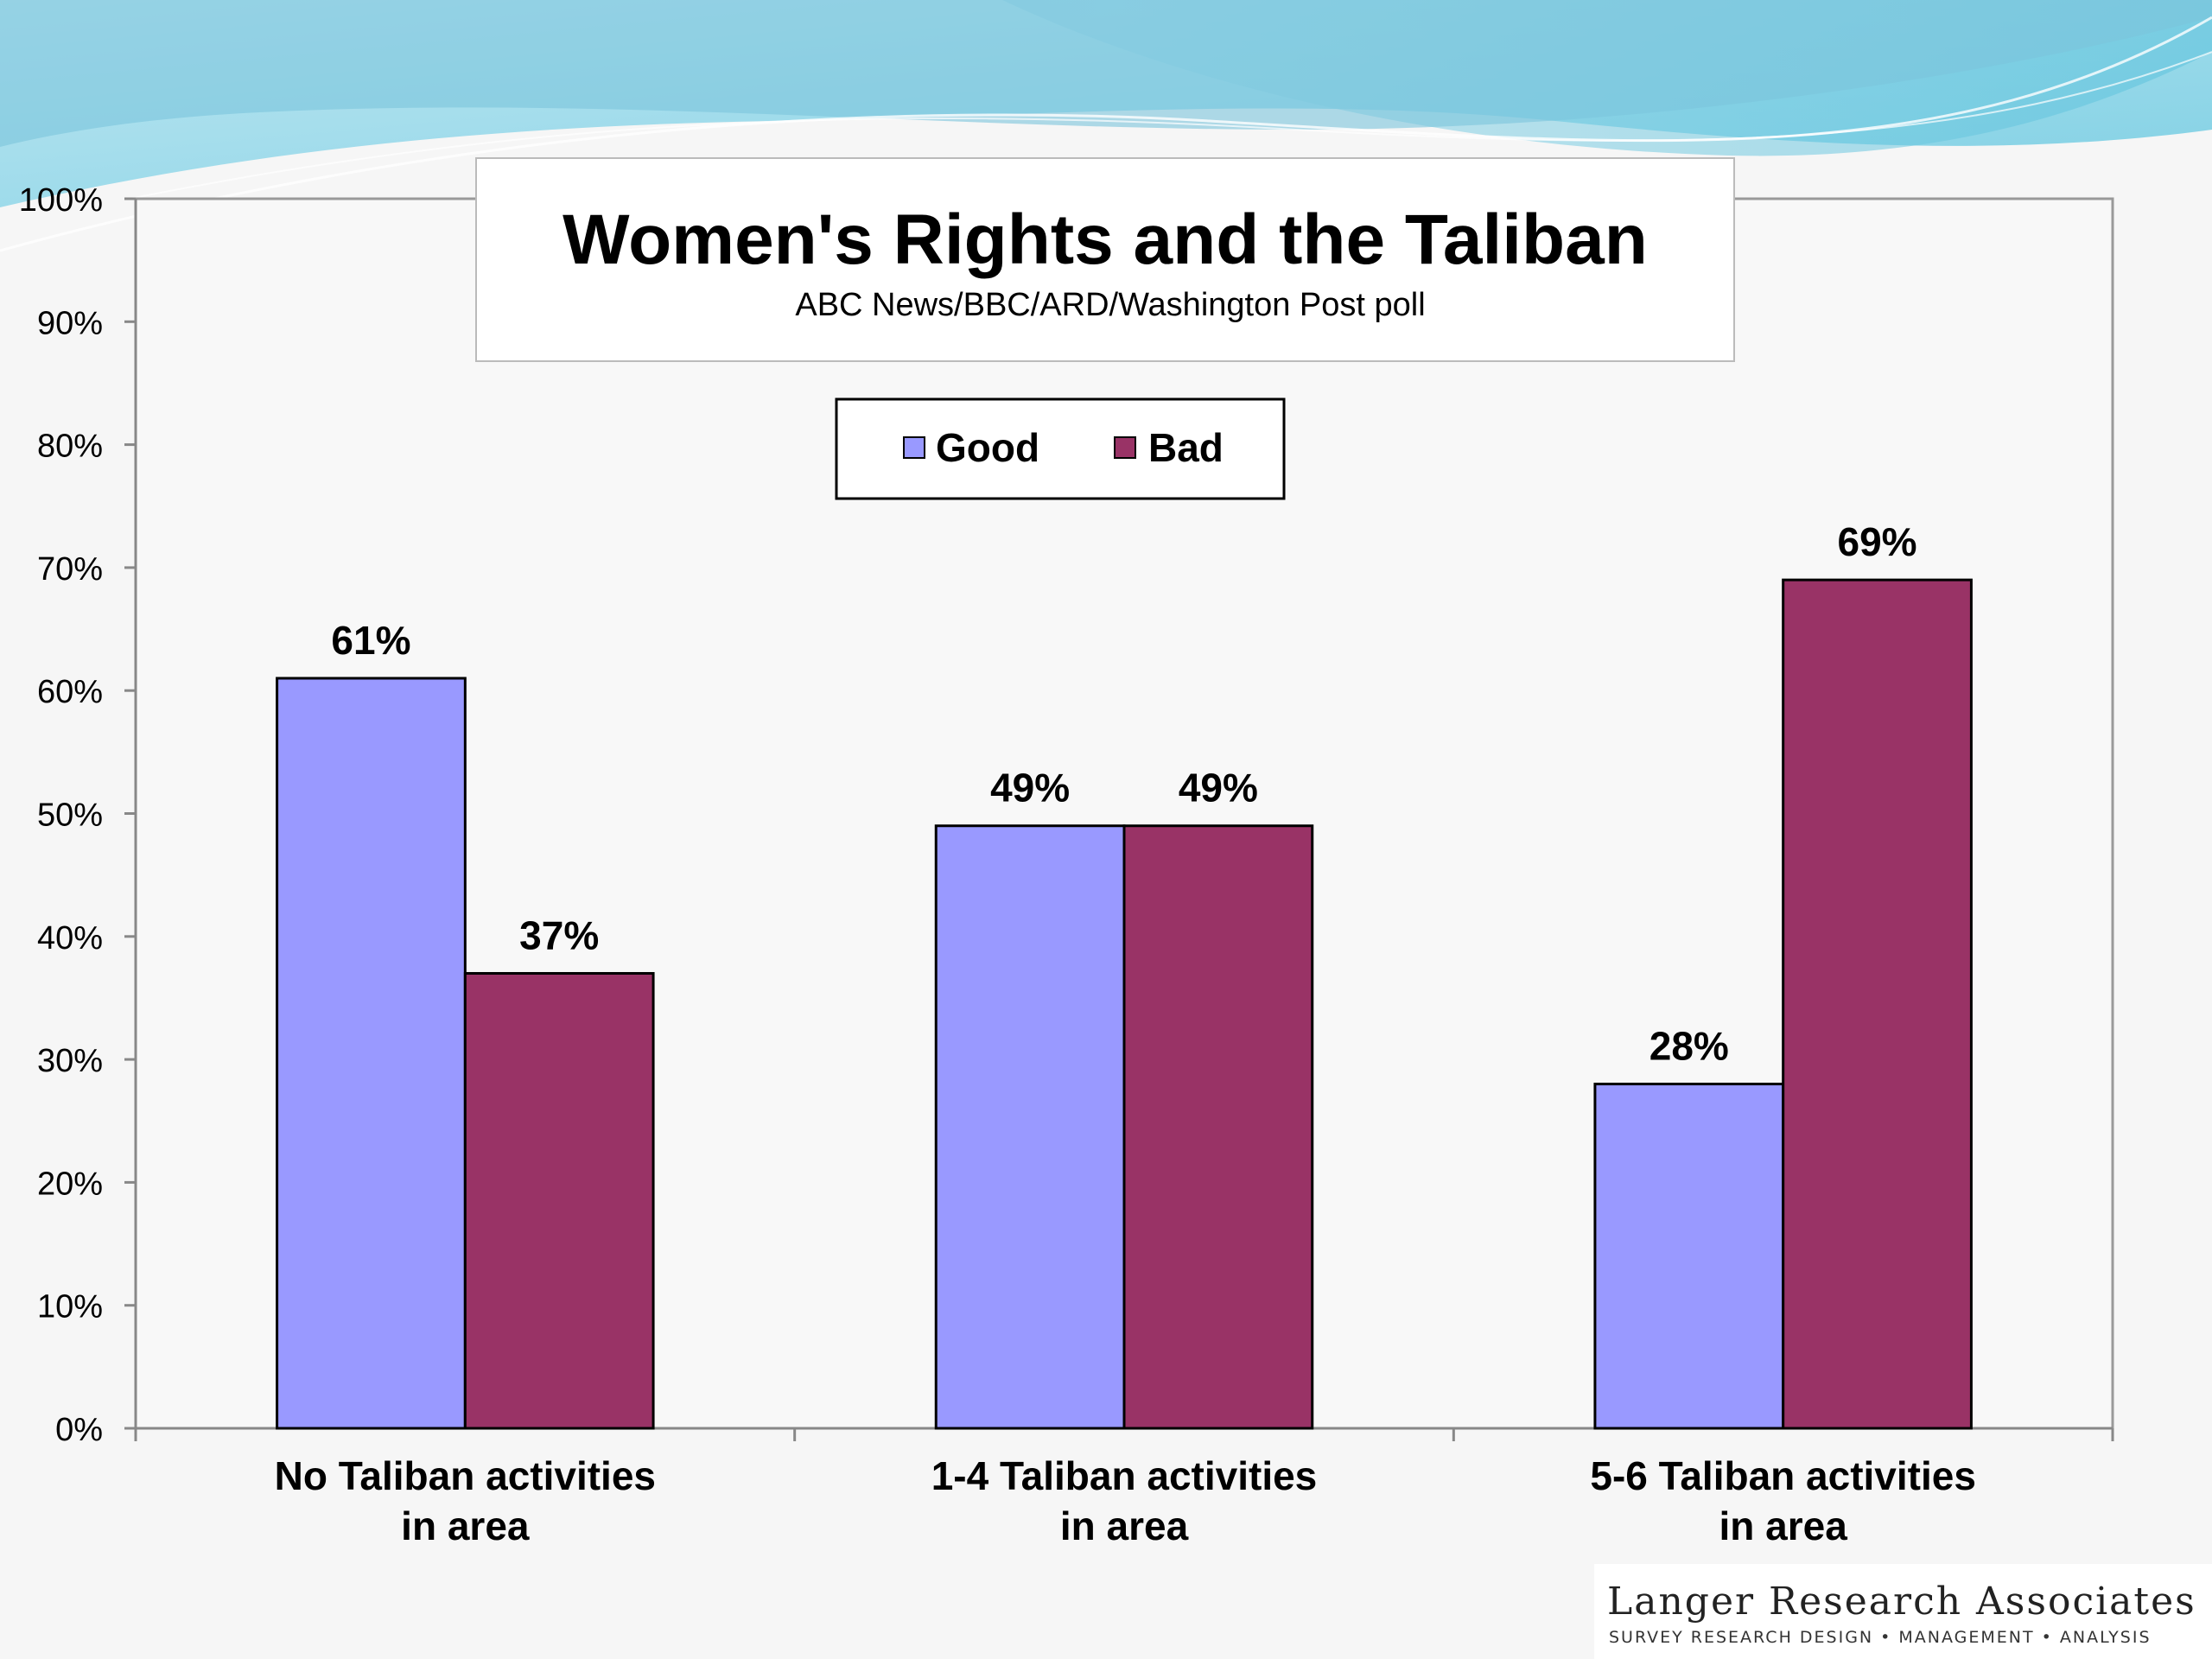 The height and width of the screenshot is (1659, 2212). I want to click on logo-background, so click(1903, 1611).